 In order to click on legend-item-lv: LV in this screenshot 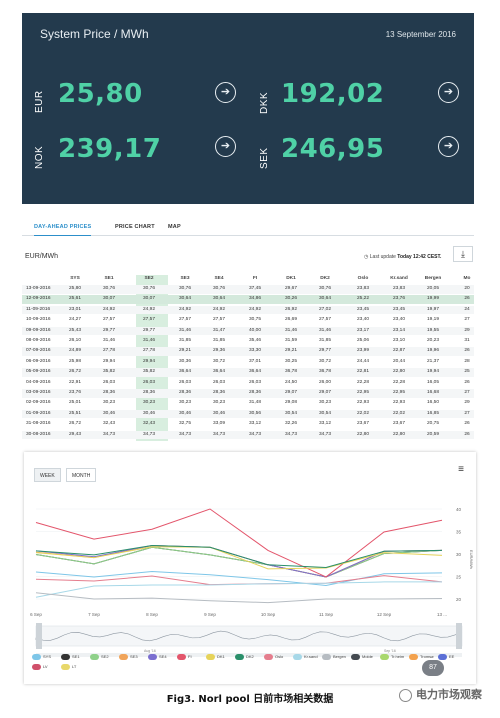, I will do `click(40, 667)`.